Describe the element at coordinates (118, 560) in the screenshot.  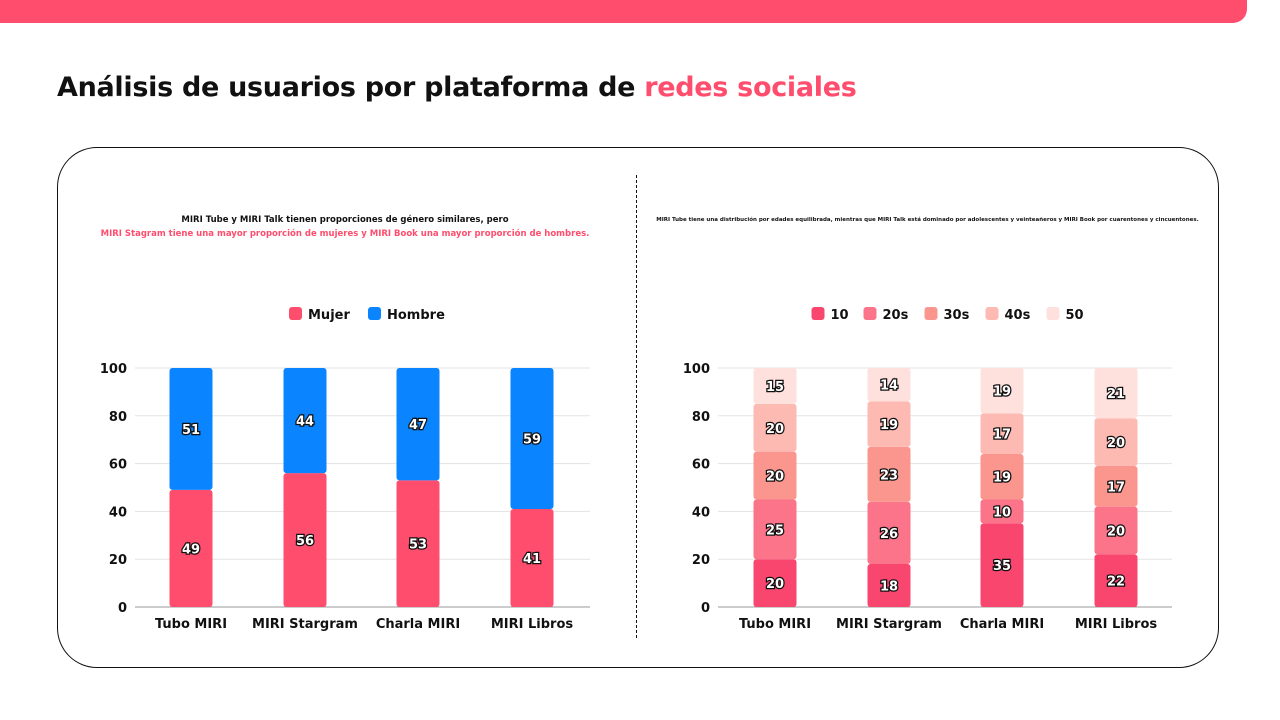
I see `y-tick-label: 20` at that location.